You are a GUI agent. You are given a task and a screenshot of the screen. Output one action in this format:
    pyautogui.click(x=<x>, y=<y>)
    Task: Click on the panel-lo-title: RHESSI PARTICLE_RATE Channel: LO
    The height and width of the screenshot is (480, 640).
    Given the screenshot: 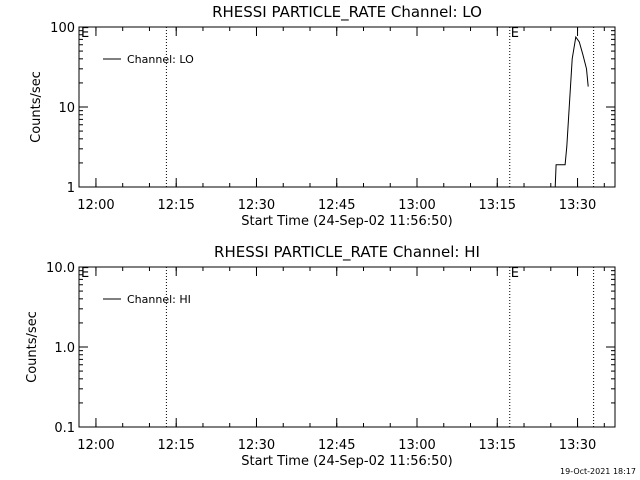 What is the action you would take?
    pyautogui.click(x=347, y=12)
    